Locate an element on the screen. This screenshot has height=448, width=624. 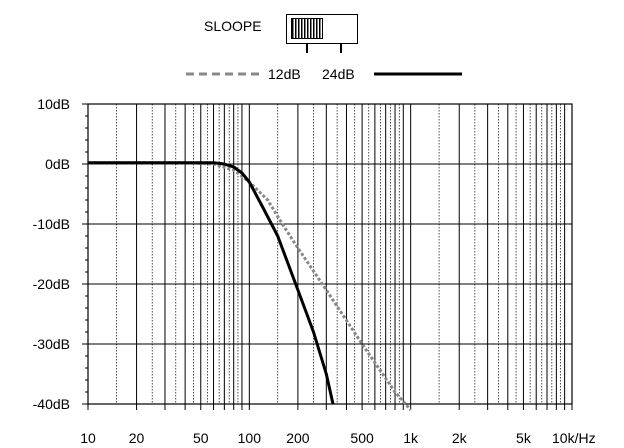
y-tick-label: -30dB is located at coordinates (51, 344).